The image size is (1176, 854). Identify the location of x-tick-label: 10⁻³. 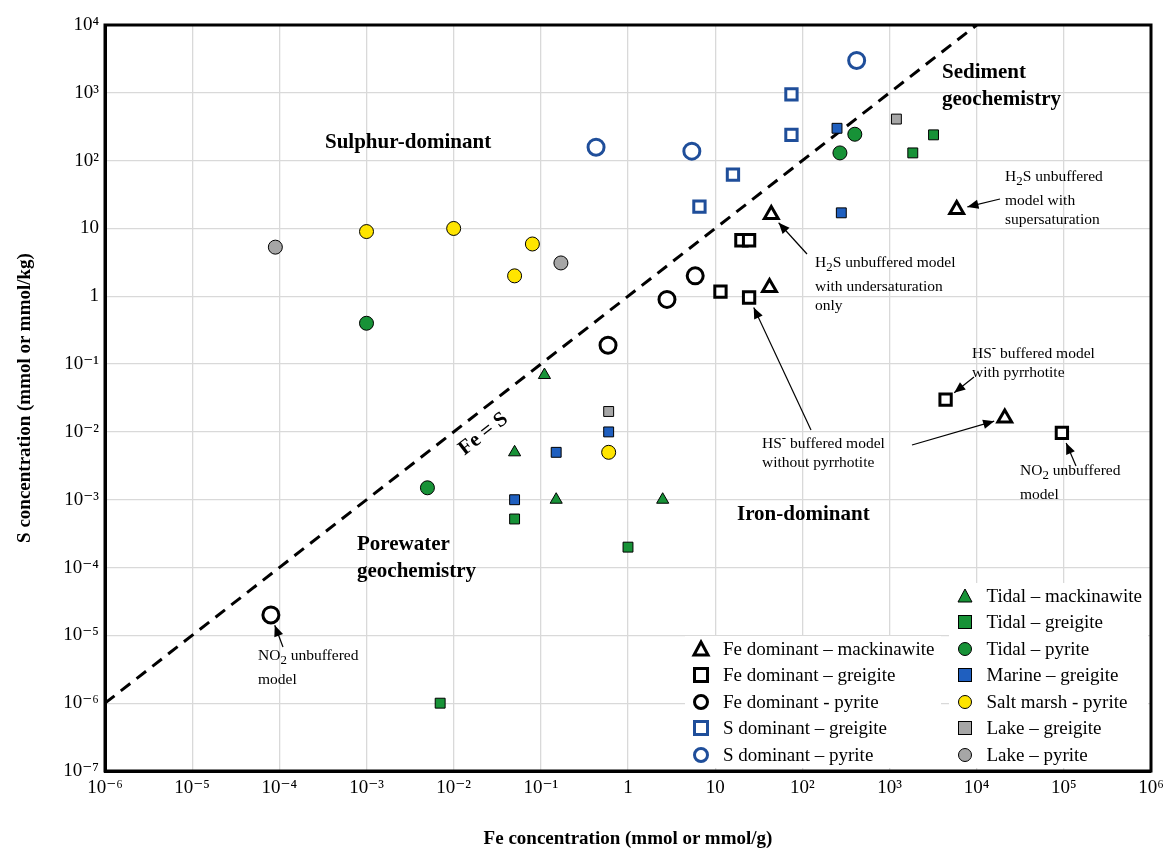
(367, 787).